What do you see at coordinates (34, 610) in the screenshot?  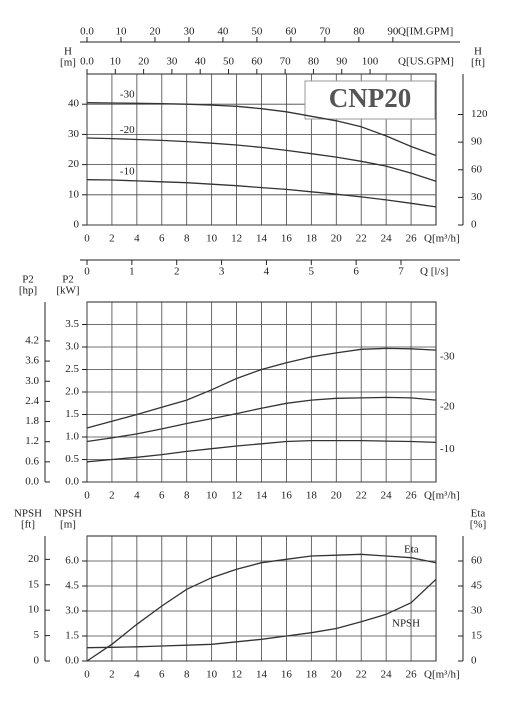 I see `y3-tick-label: 10` at bounding box center [34, 610].